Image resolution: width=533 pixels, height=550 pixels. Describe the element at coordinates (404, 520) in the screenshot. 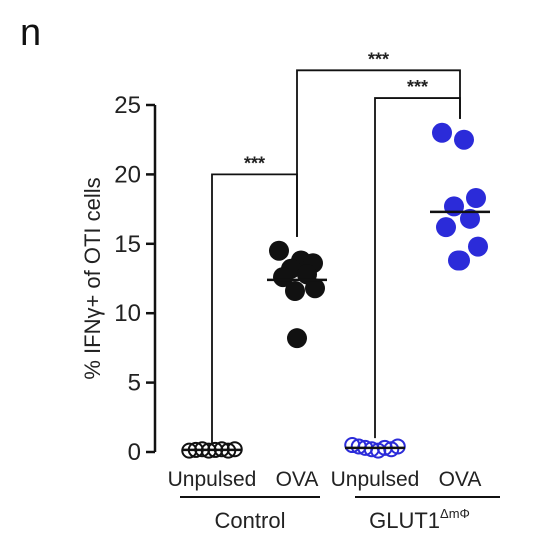

I see `group-label-text: GLUT1` at that location.